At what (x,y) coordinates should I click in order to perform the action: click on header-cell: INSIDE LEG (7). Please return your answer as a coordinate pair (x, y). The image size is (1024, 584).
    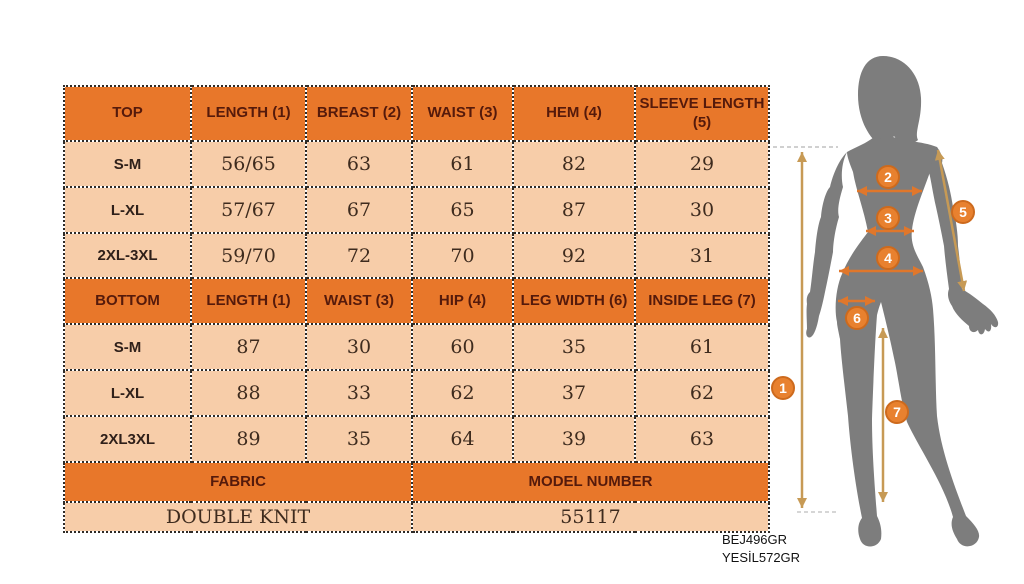
    Looking at the image, I should click on (702, 301).